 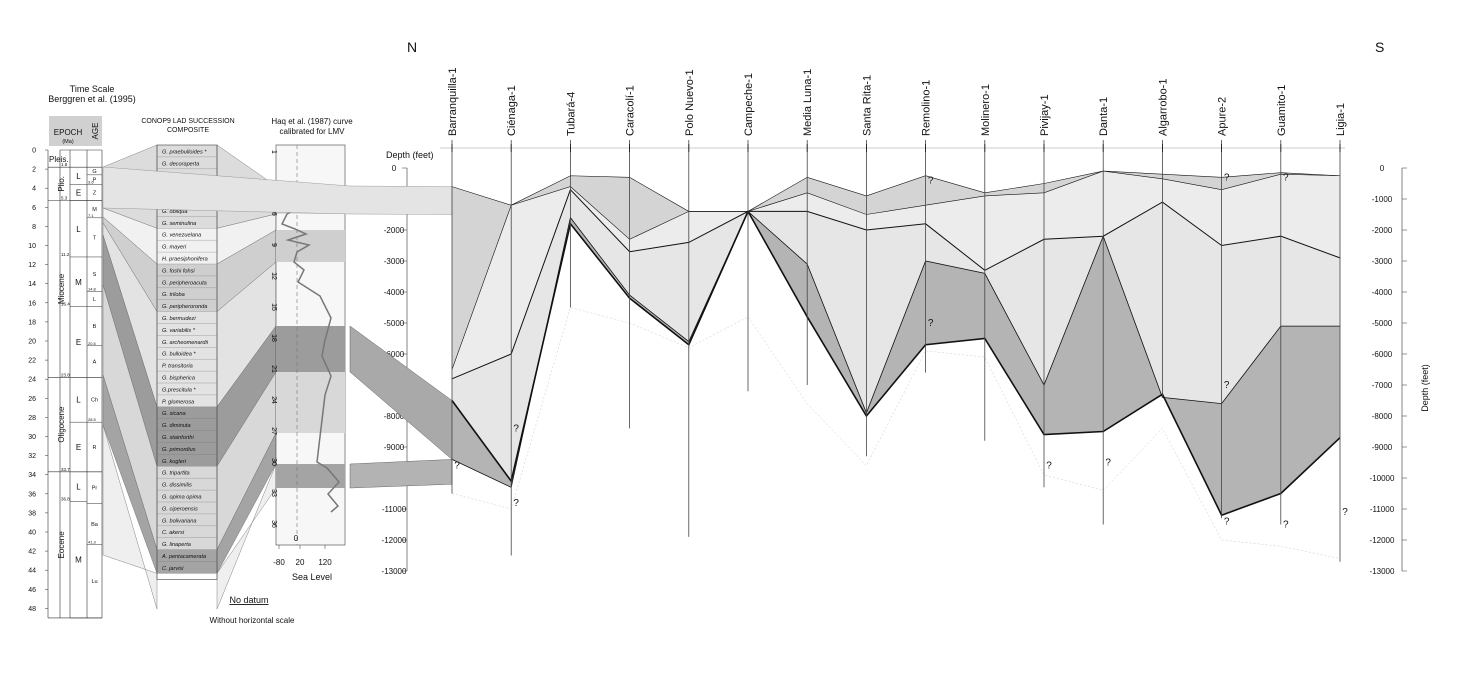 I want to click on north-label: N, so click(x=412, y=47).